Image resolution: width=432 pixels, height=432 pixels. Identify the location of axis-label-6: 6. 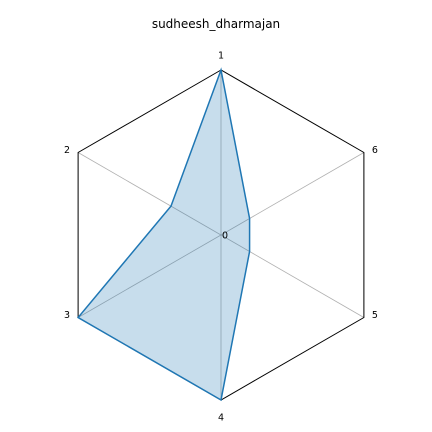
(375, 150).